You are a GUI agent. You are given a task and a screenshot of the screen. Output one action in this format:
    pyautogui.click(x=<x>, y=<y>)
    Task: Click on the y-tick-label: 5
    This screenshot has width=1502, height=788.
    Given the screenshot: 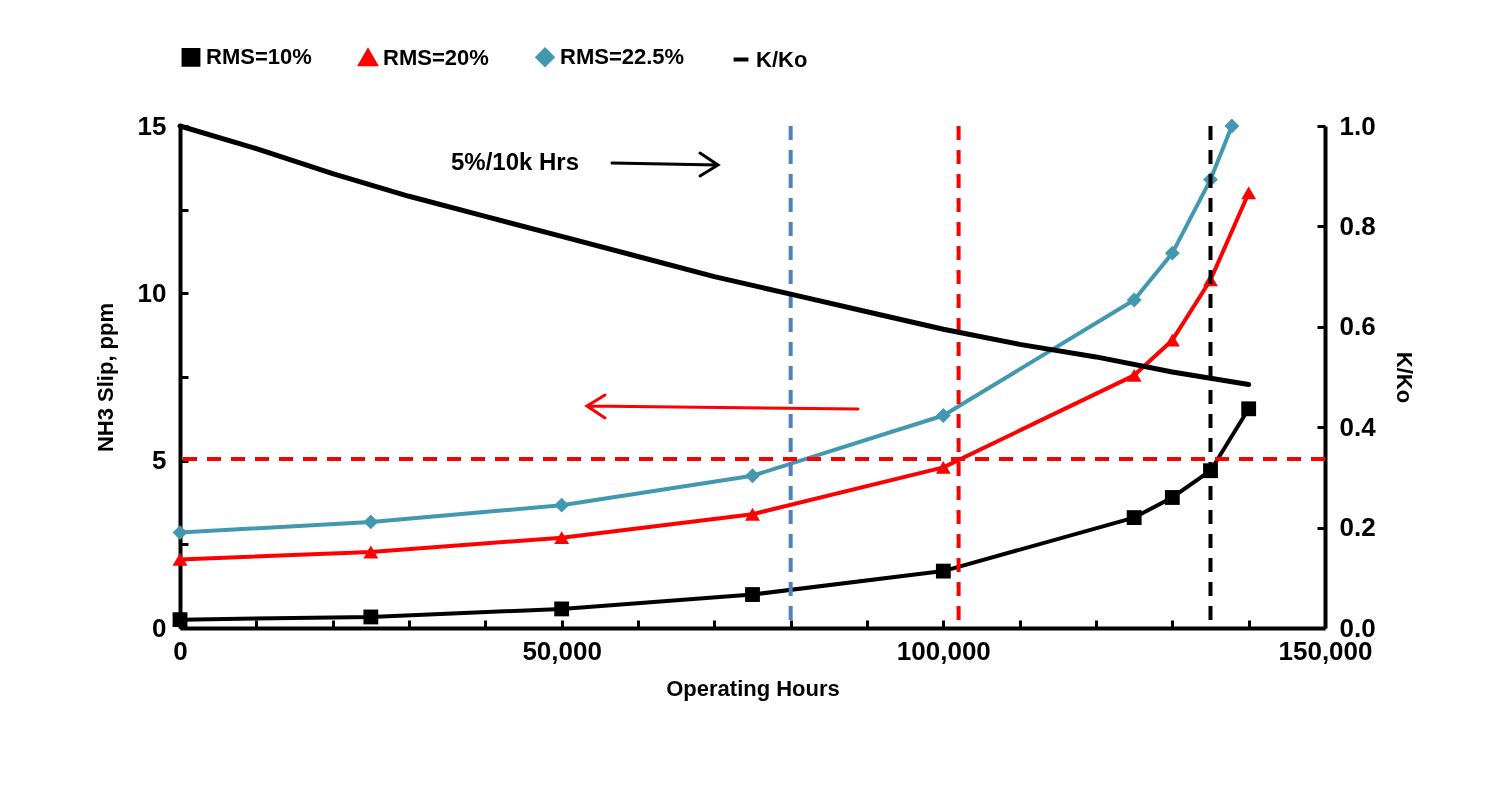 What is the action you would take?
    pyautogui.click(x=159, y=460)
    